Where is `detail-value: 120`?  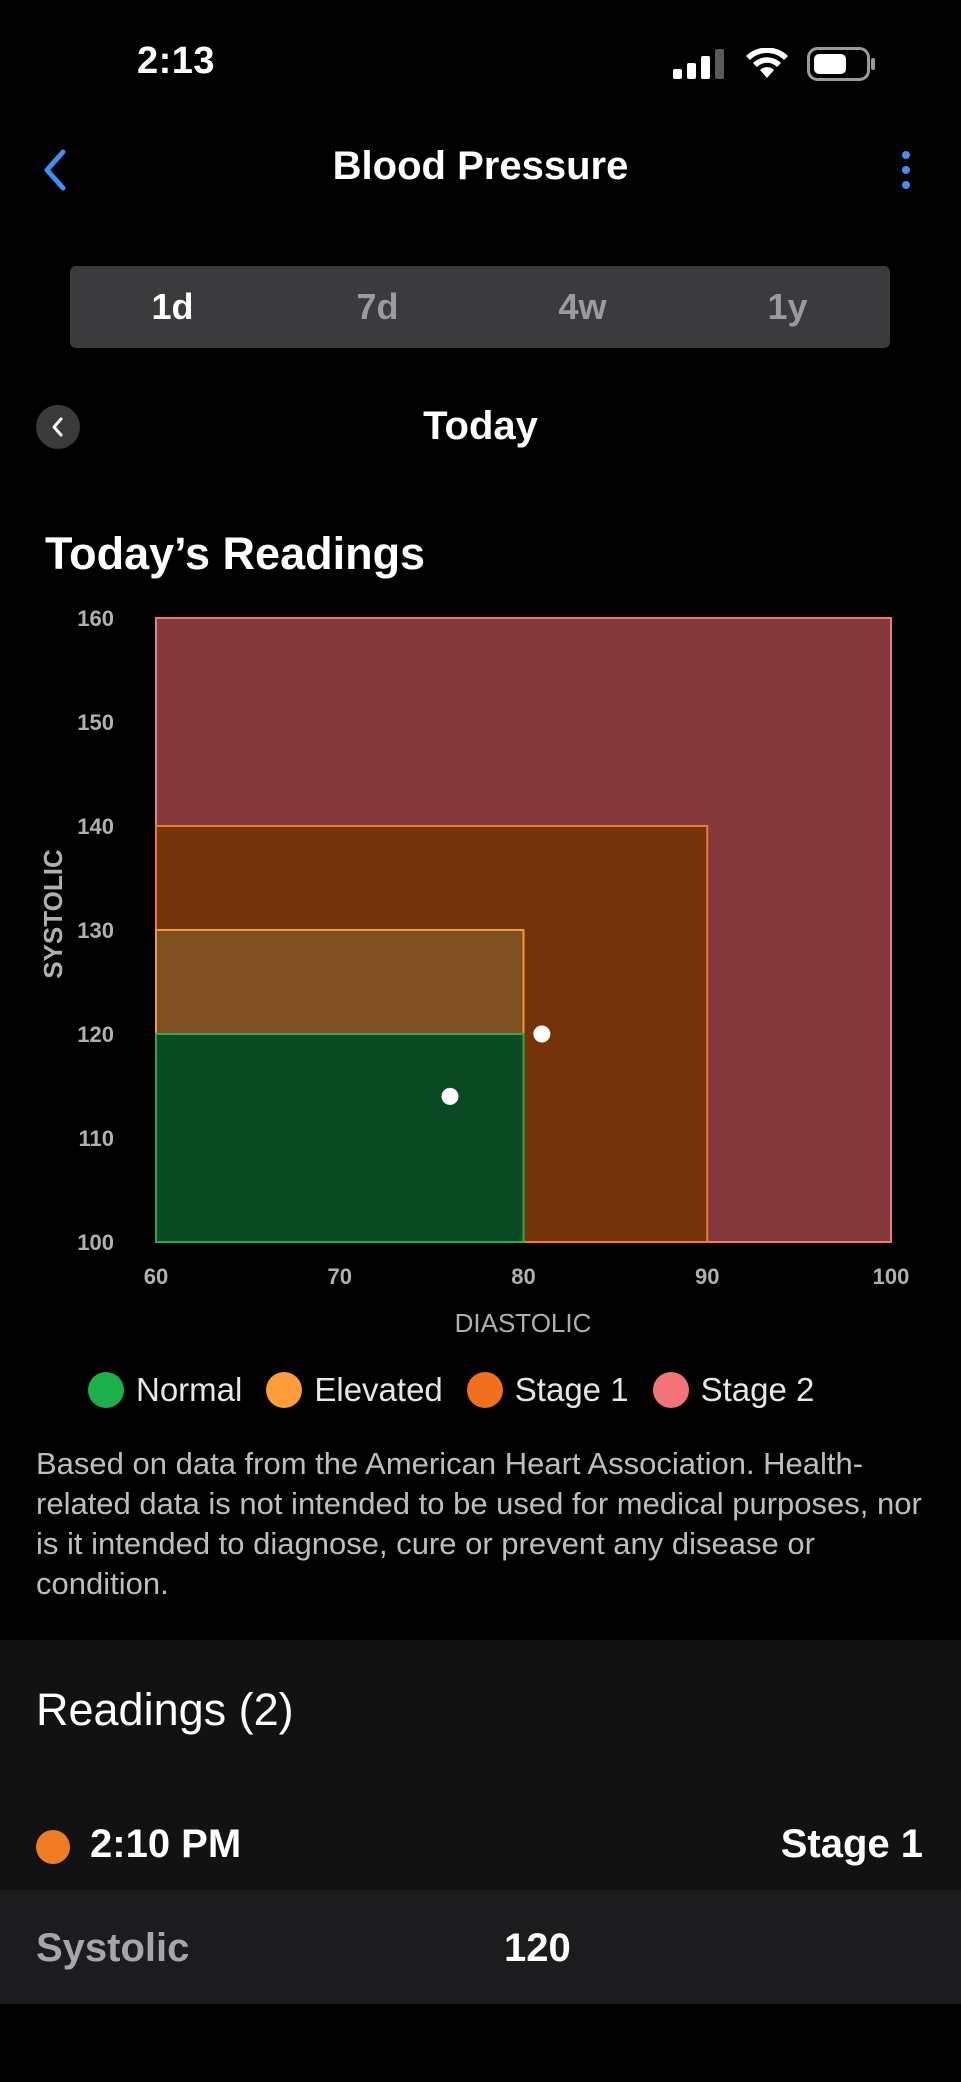
detail-value: 120 is located at coordinates (537, 1948).